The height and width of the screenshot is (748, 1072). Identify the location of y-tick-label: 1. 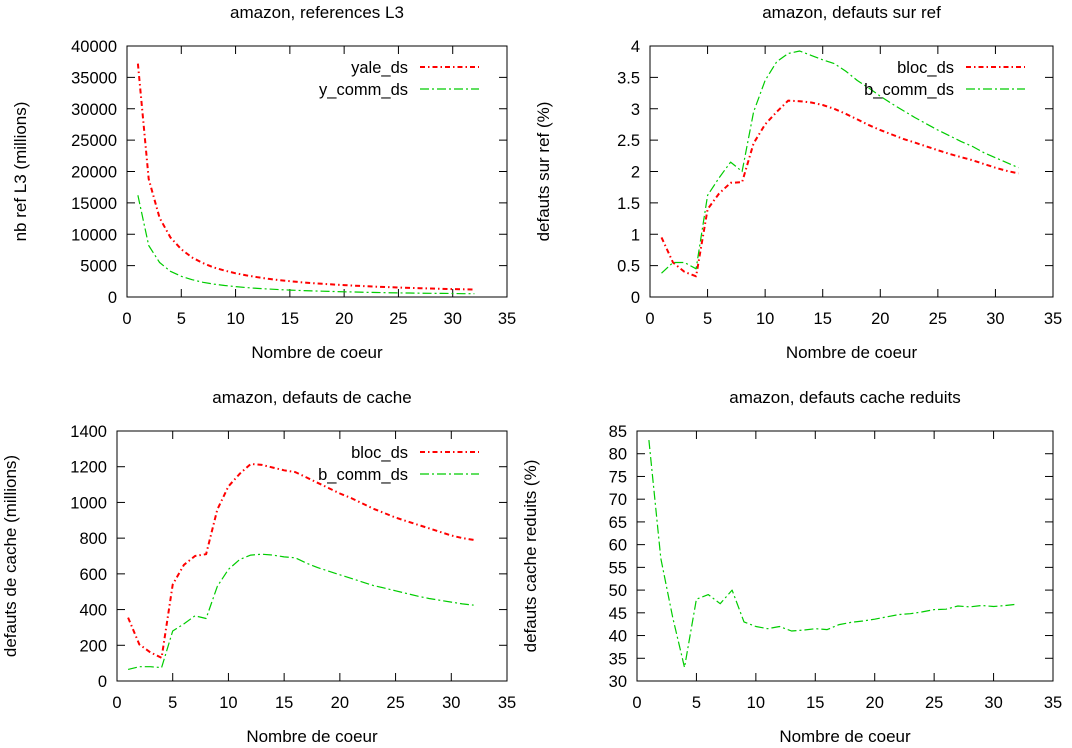
(635, 235).